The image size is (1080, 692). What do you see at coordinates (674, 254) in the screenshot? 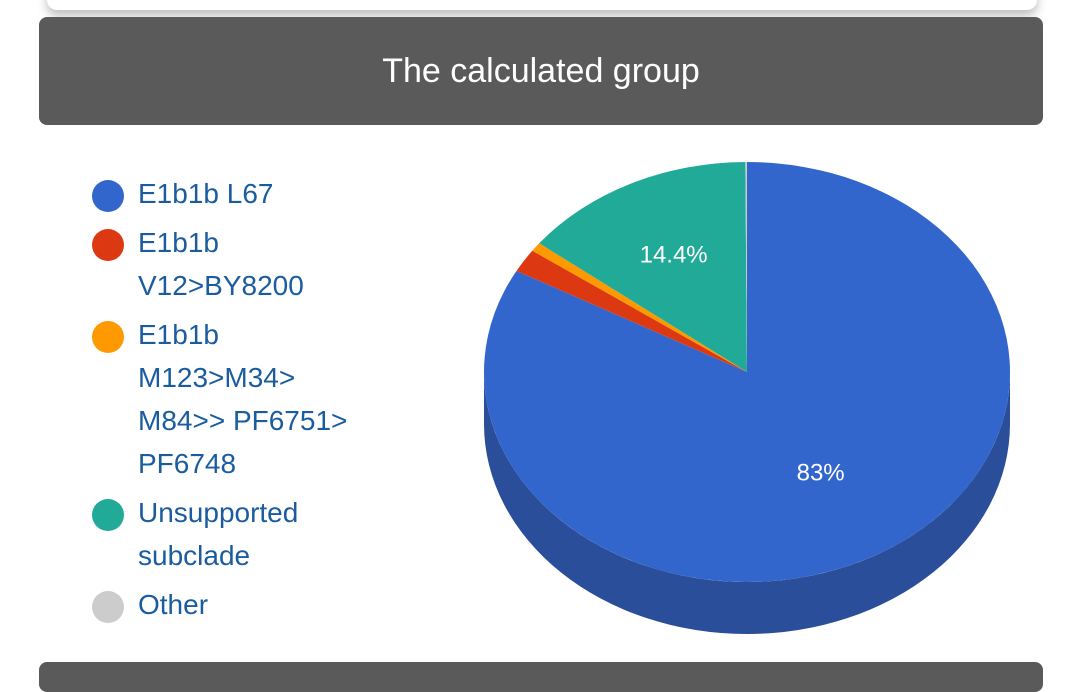
I see `pie-data-label: 14.4%` at bounding box center [674, 254].